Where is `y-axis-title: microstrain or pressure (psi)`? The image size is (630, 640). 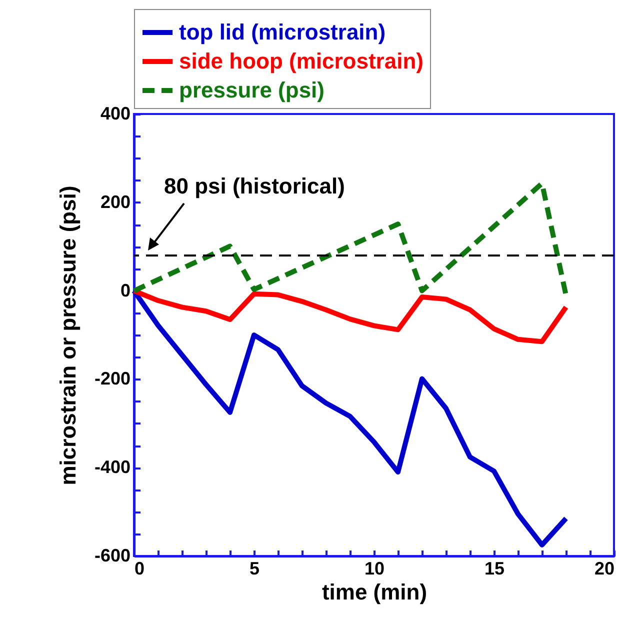
y-axis-title: microstrain or pressure (psi) is located at coordinates (67, 336).